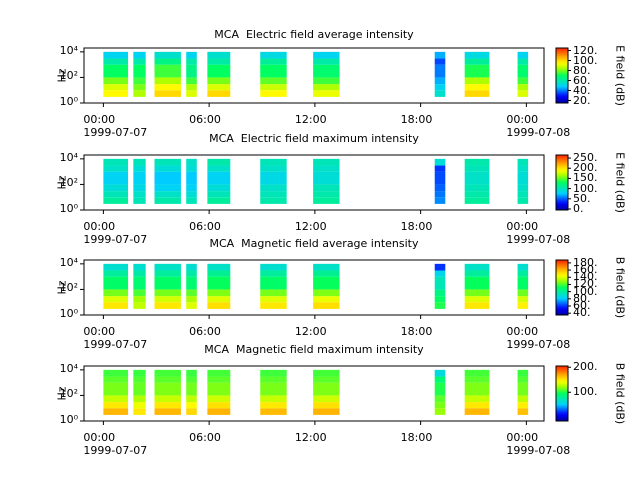 This screenshot has width=640, height=480. What do you see at coordinates (68, 313) in the screenshot?
I see `y-tick-label: 10⁰` at bounding box center [68, 313].